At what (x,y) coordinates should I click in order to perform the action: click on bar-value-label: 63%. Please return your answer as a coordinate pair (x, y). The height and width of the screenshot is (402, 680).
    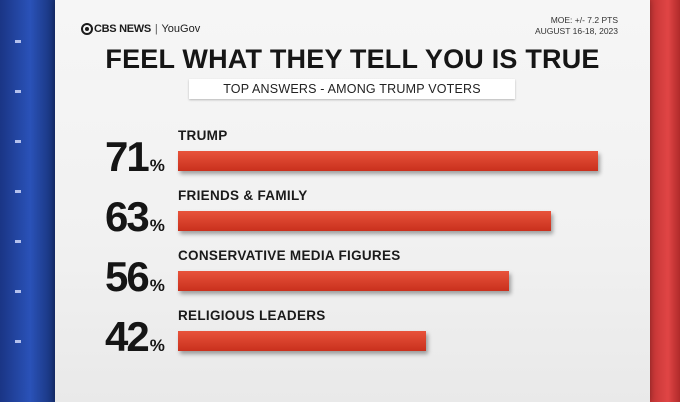
    Looking at the image, I should click on (135, 221).